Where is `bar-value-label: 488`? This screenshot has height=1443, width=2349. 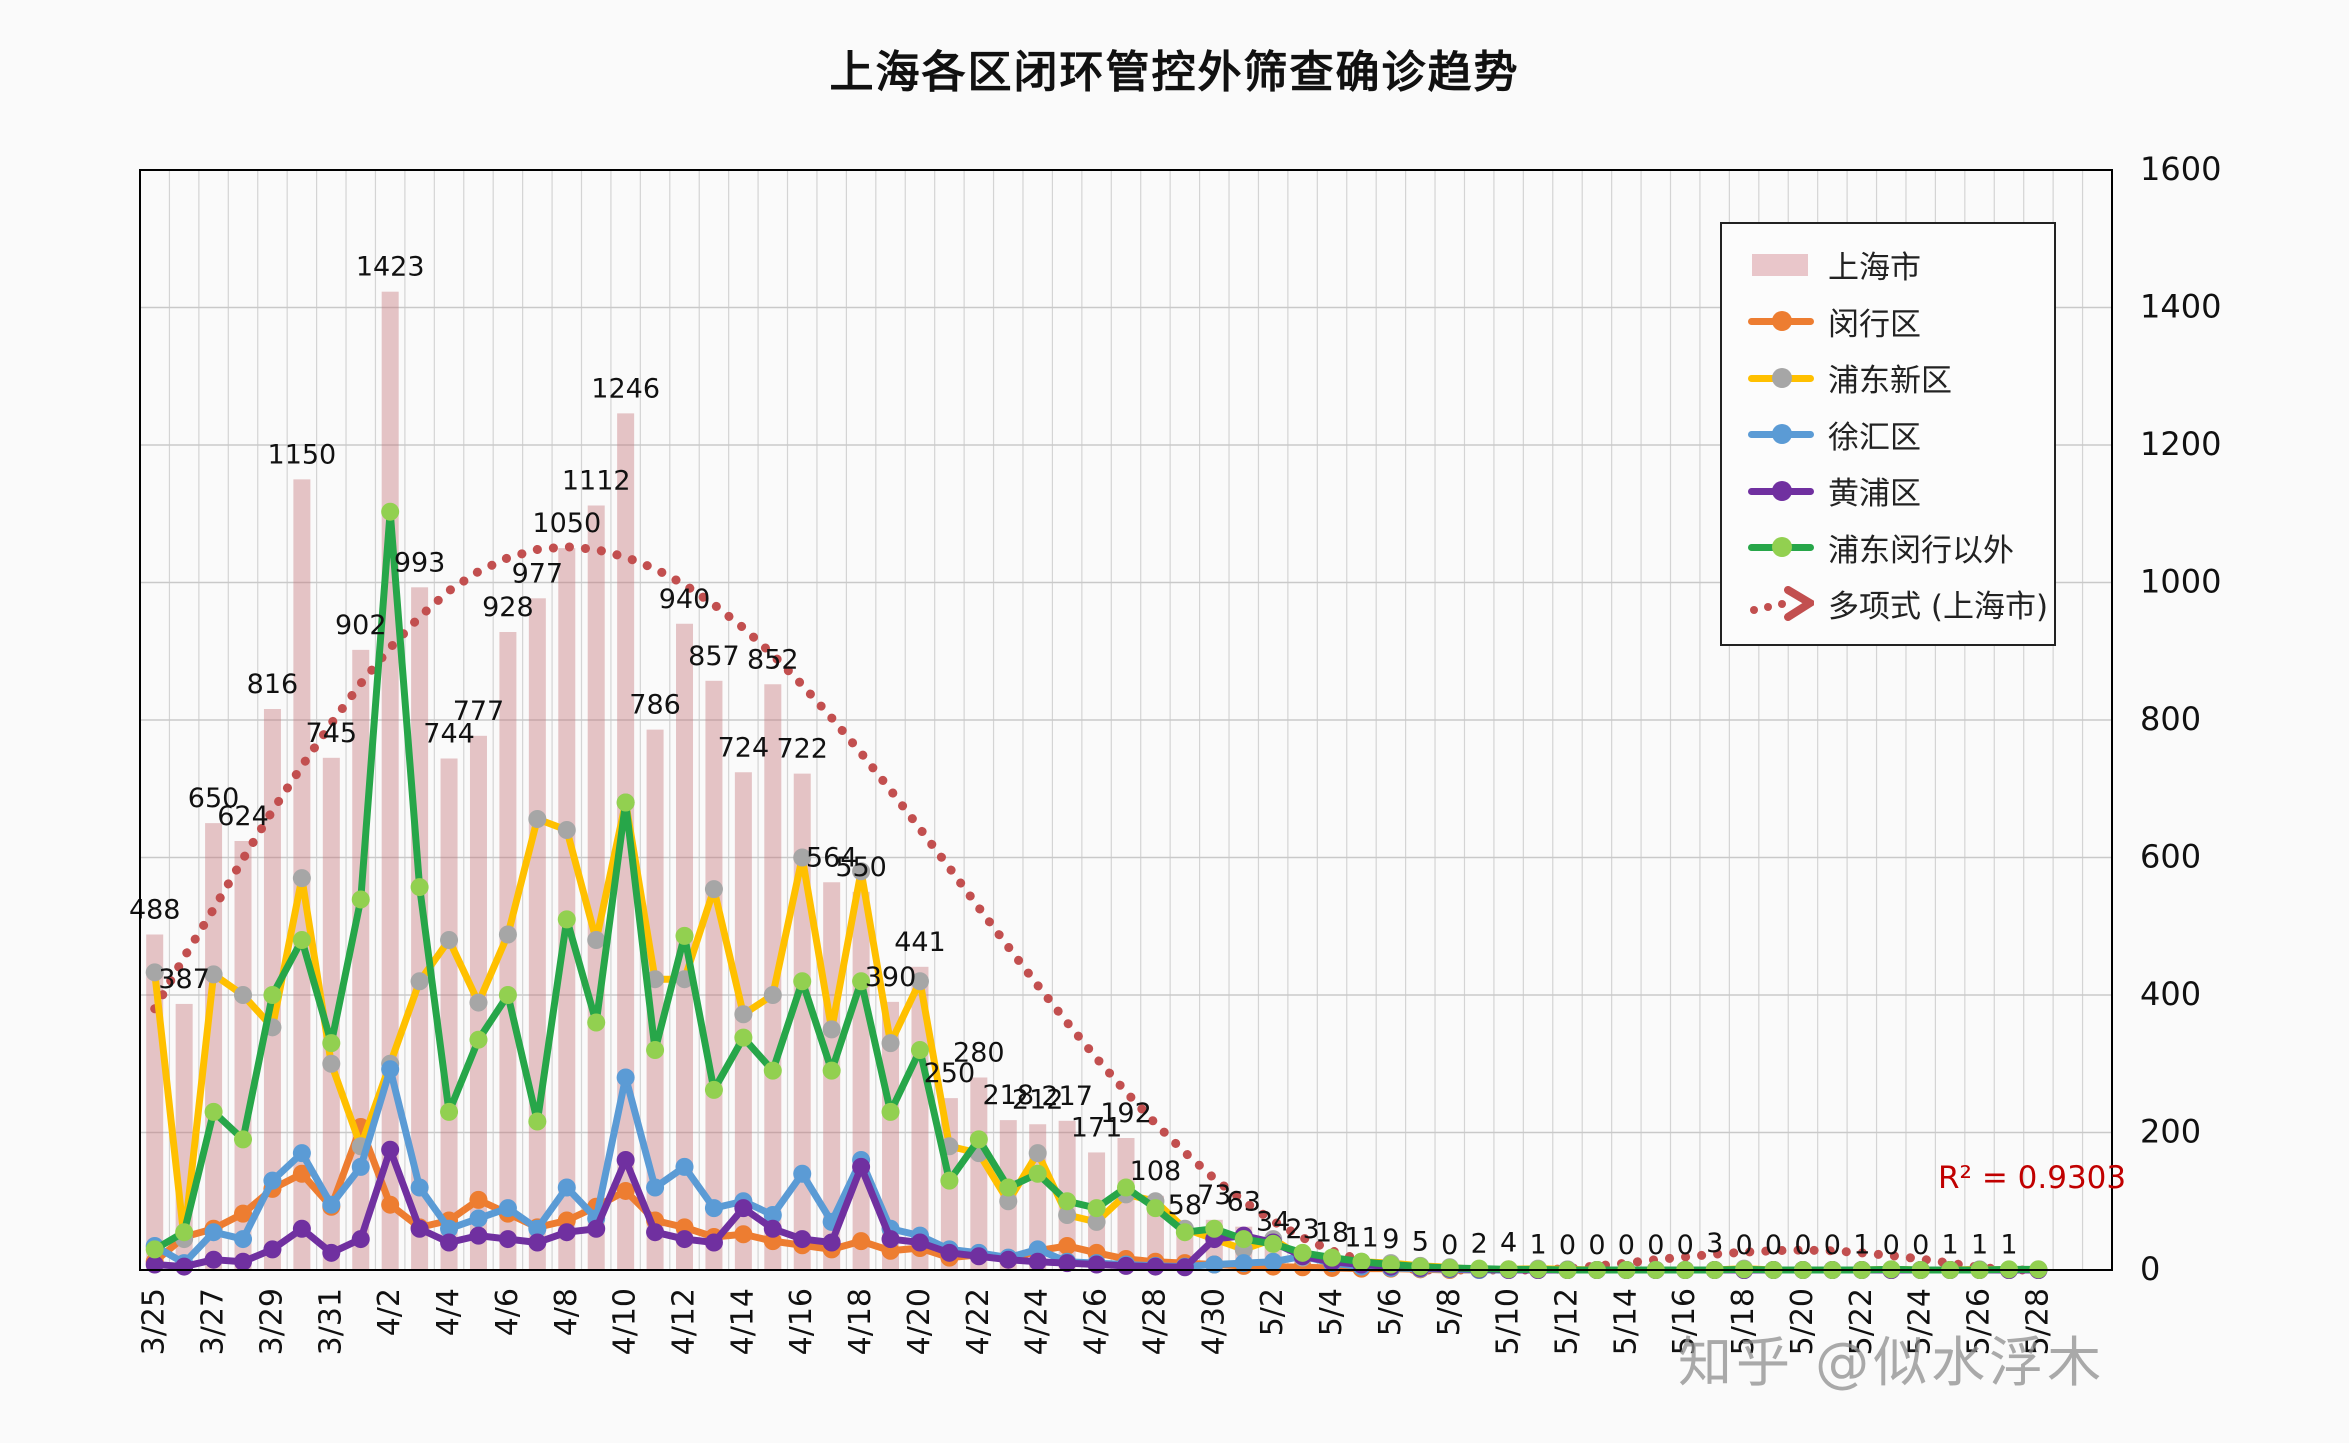
bar-value-label: 488 is located at coordinates (155, 910).